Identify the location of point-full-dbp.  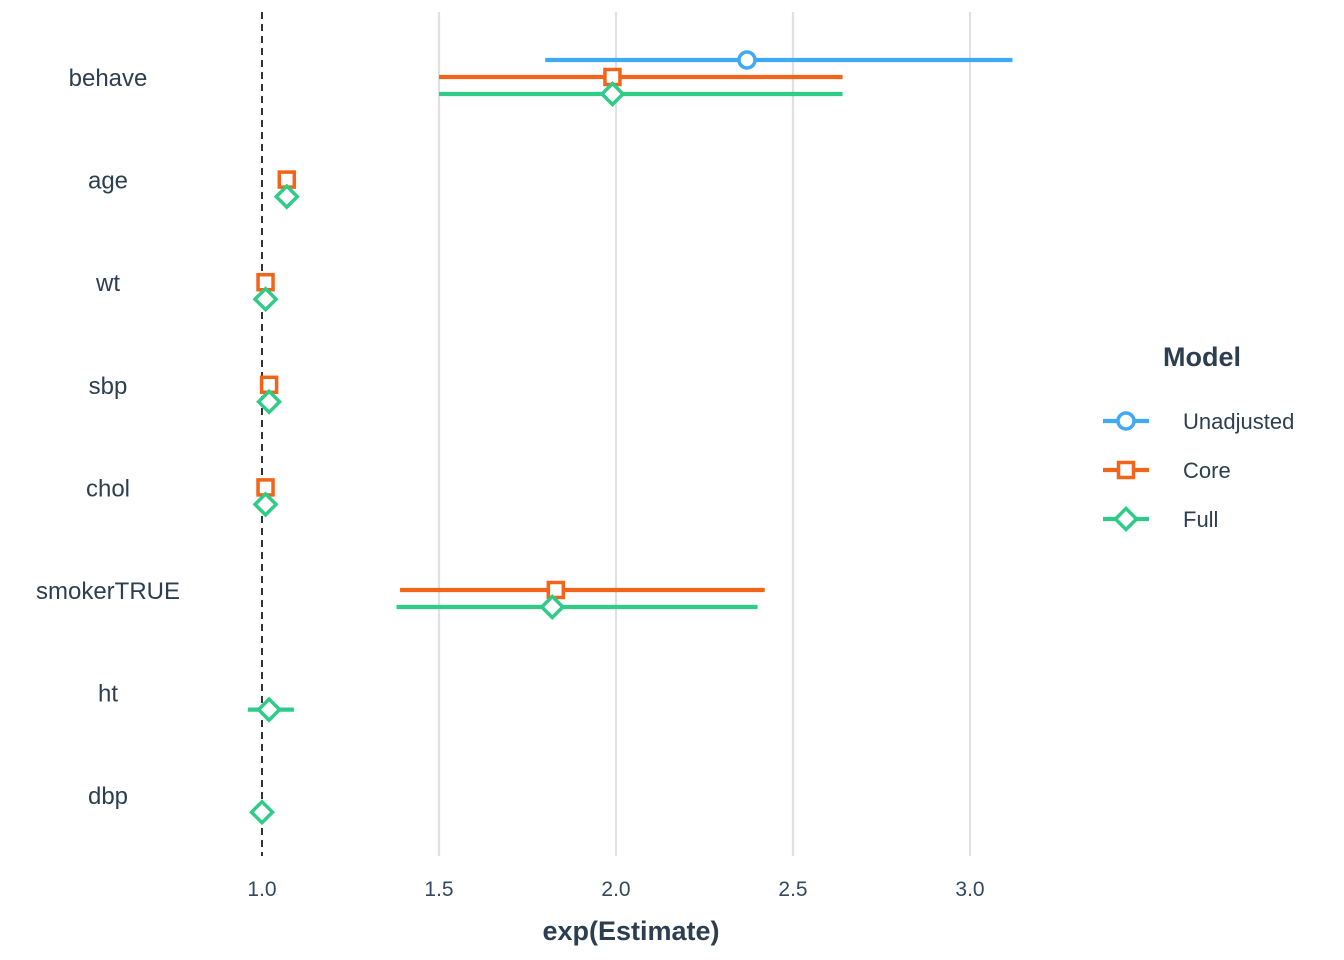
(262, 812).